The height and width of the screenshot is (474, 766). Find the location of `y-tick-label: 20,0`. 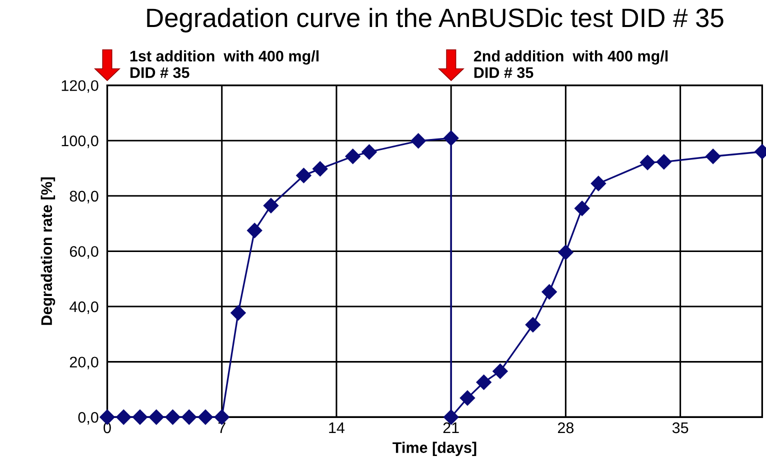

y-tick-label: 20,0 is located at coordinates (84, 363).